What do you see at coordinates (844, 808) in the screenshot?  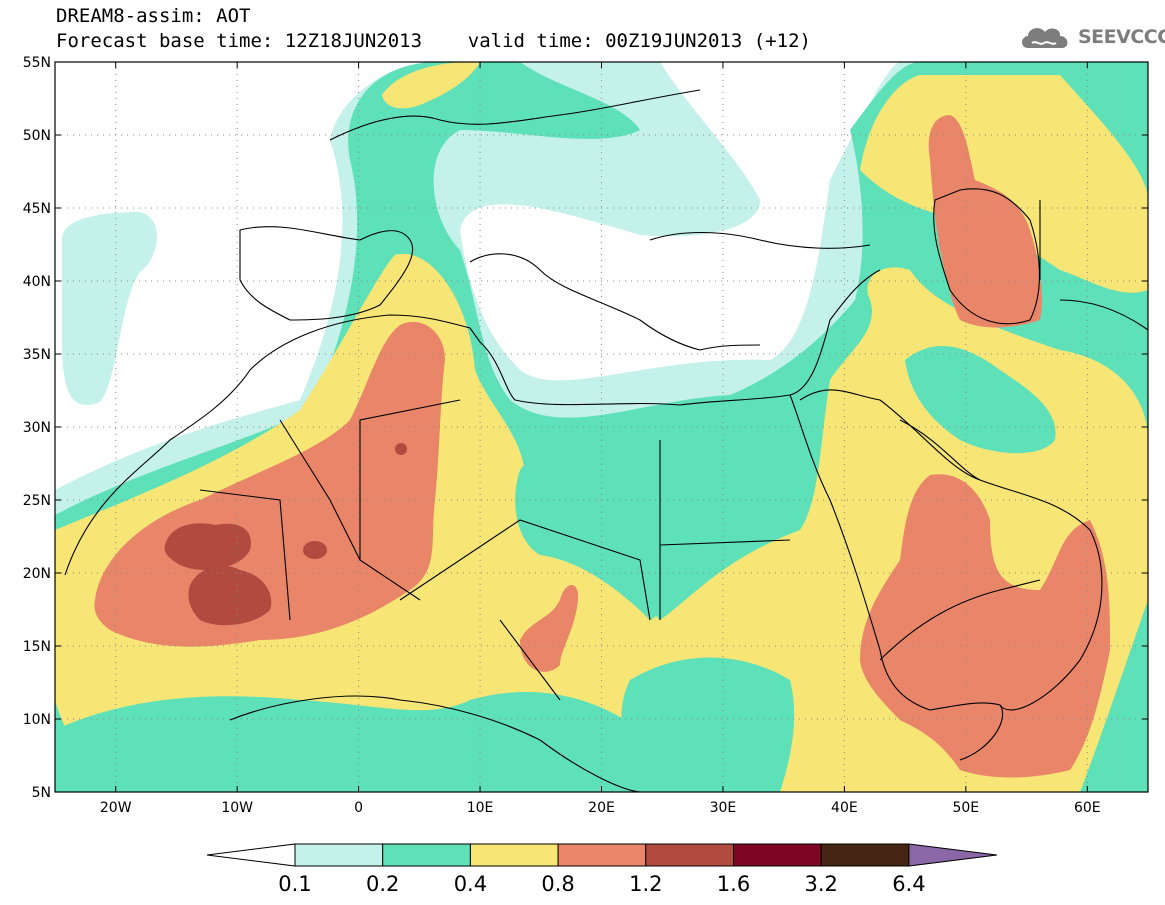 I see `lon-label: 40E` at bounding box center [844, 808].